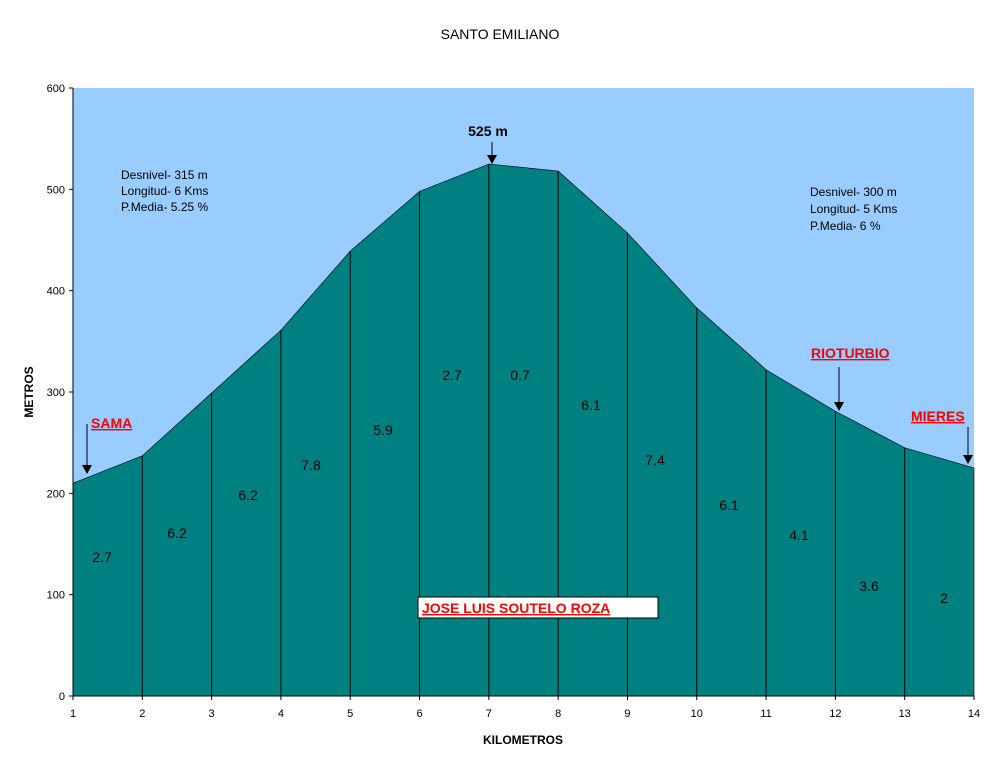 Image resolution: width=999 pixels, height=767 pixels. What do you see at coordinates (853, 192) in the screenshot?
I see `right-info-text: Desnivel- 300 m` at bounding box center [853, 192].